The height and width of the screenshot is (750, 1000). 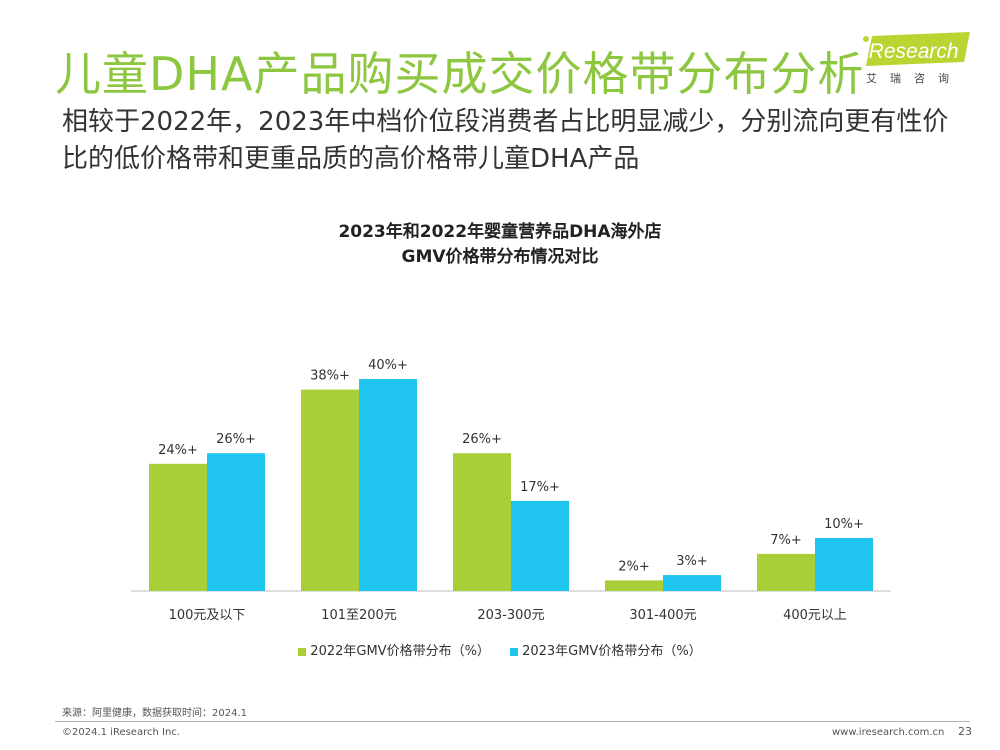 What do you see at coordinates (500, 232) in the screenshot?
I see `chart-title-line1: 2023年和2022年婴童营养品DHA海外店` at bounding box center [500, 232].